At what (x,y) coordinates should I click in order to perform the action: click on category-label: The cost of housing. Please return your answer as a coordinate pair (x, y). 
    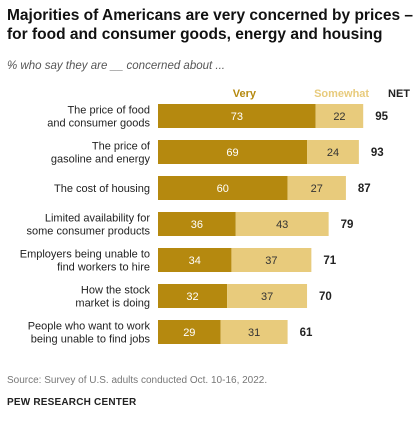
    Looking at the image, I should click on (102, 189).